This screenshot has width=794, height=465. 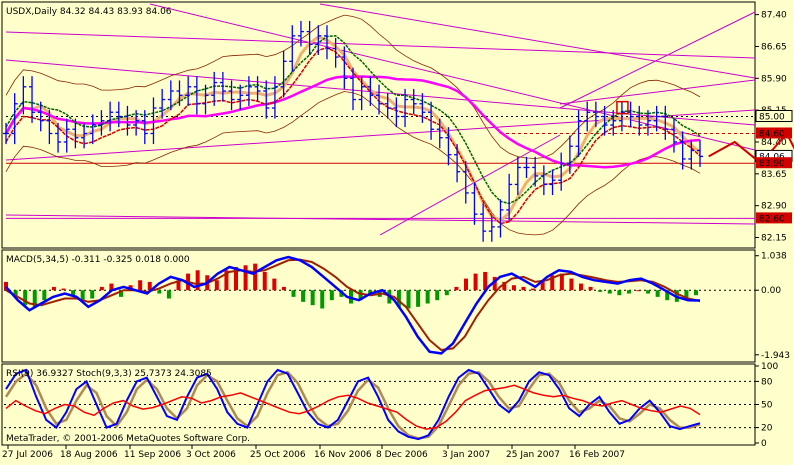 I want to click on x-tick-label: 18 Aug 2006, so click(x=89, y=455).